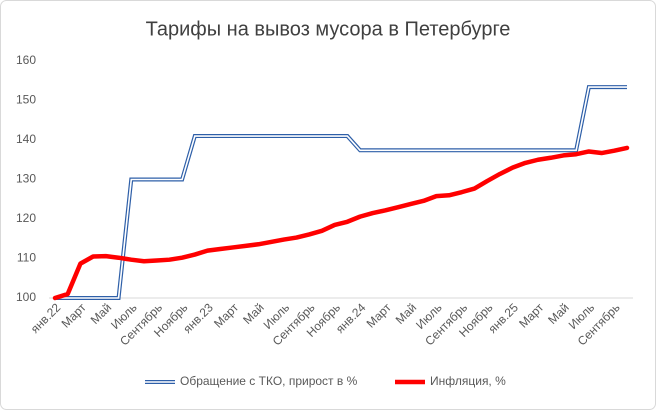  Describe the element at coordinates (26, 297) in the screenshot. I see `y-tick-label: 100` at that location.